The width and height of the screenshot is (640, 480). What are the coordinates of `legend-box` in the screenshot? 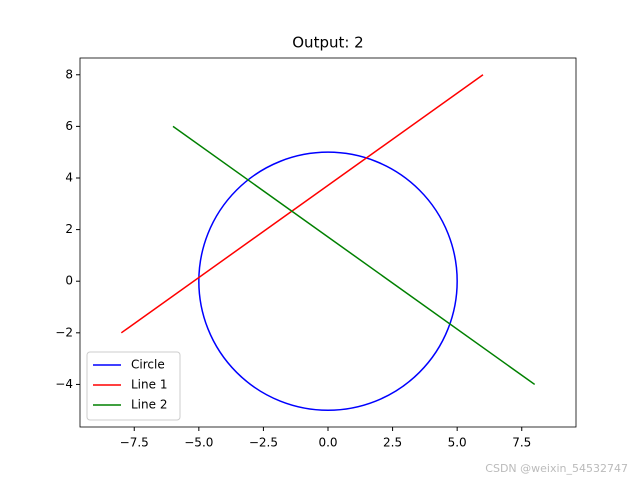 It's located at (133, 386).